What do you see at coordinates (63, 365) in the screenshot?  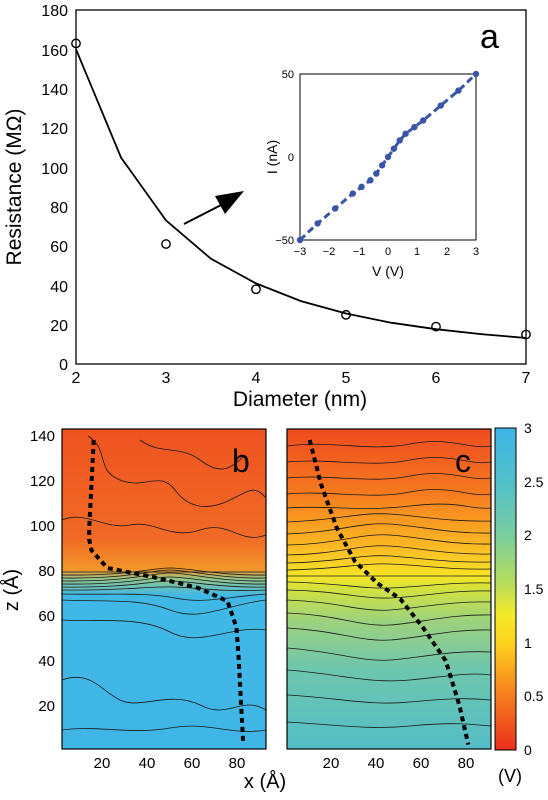 I see `panel-a-ytick: 0` at bounding box center [63, 365].